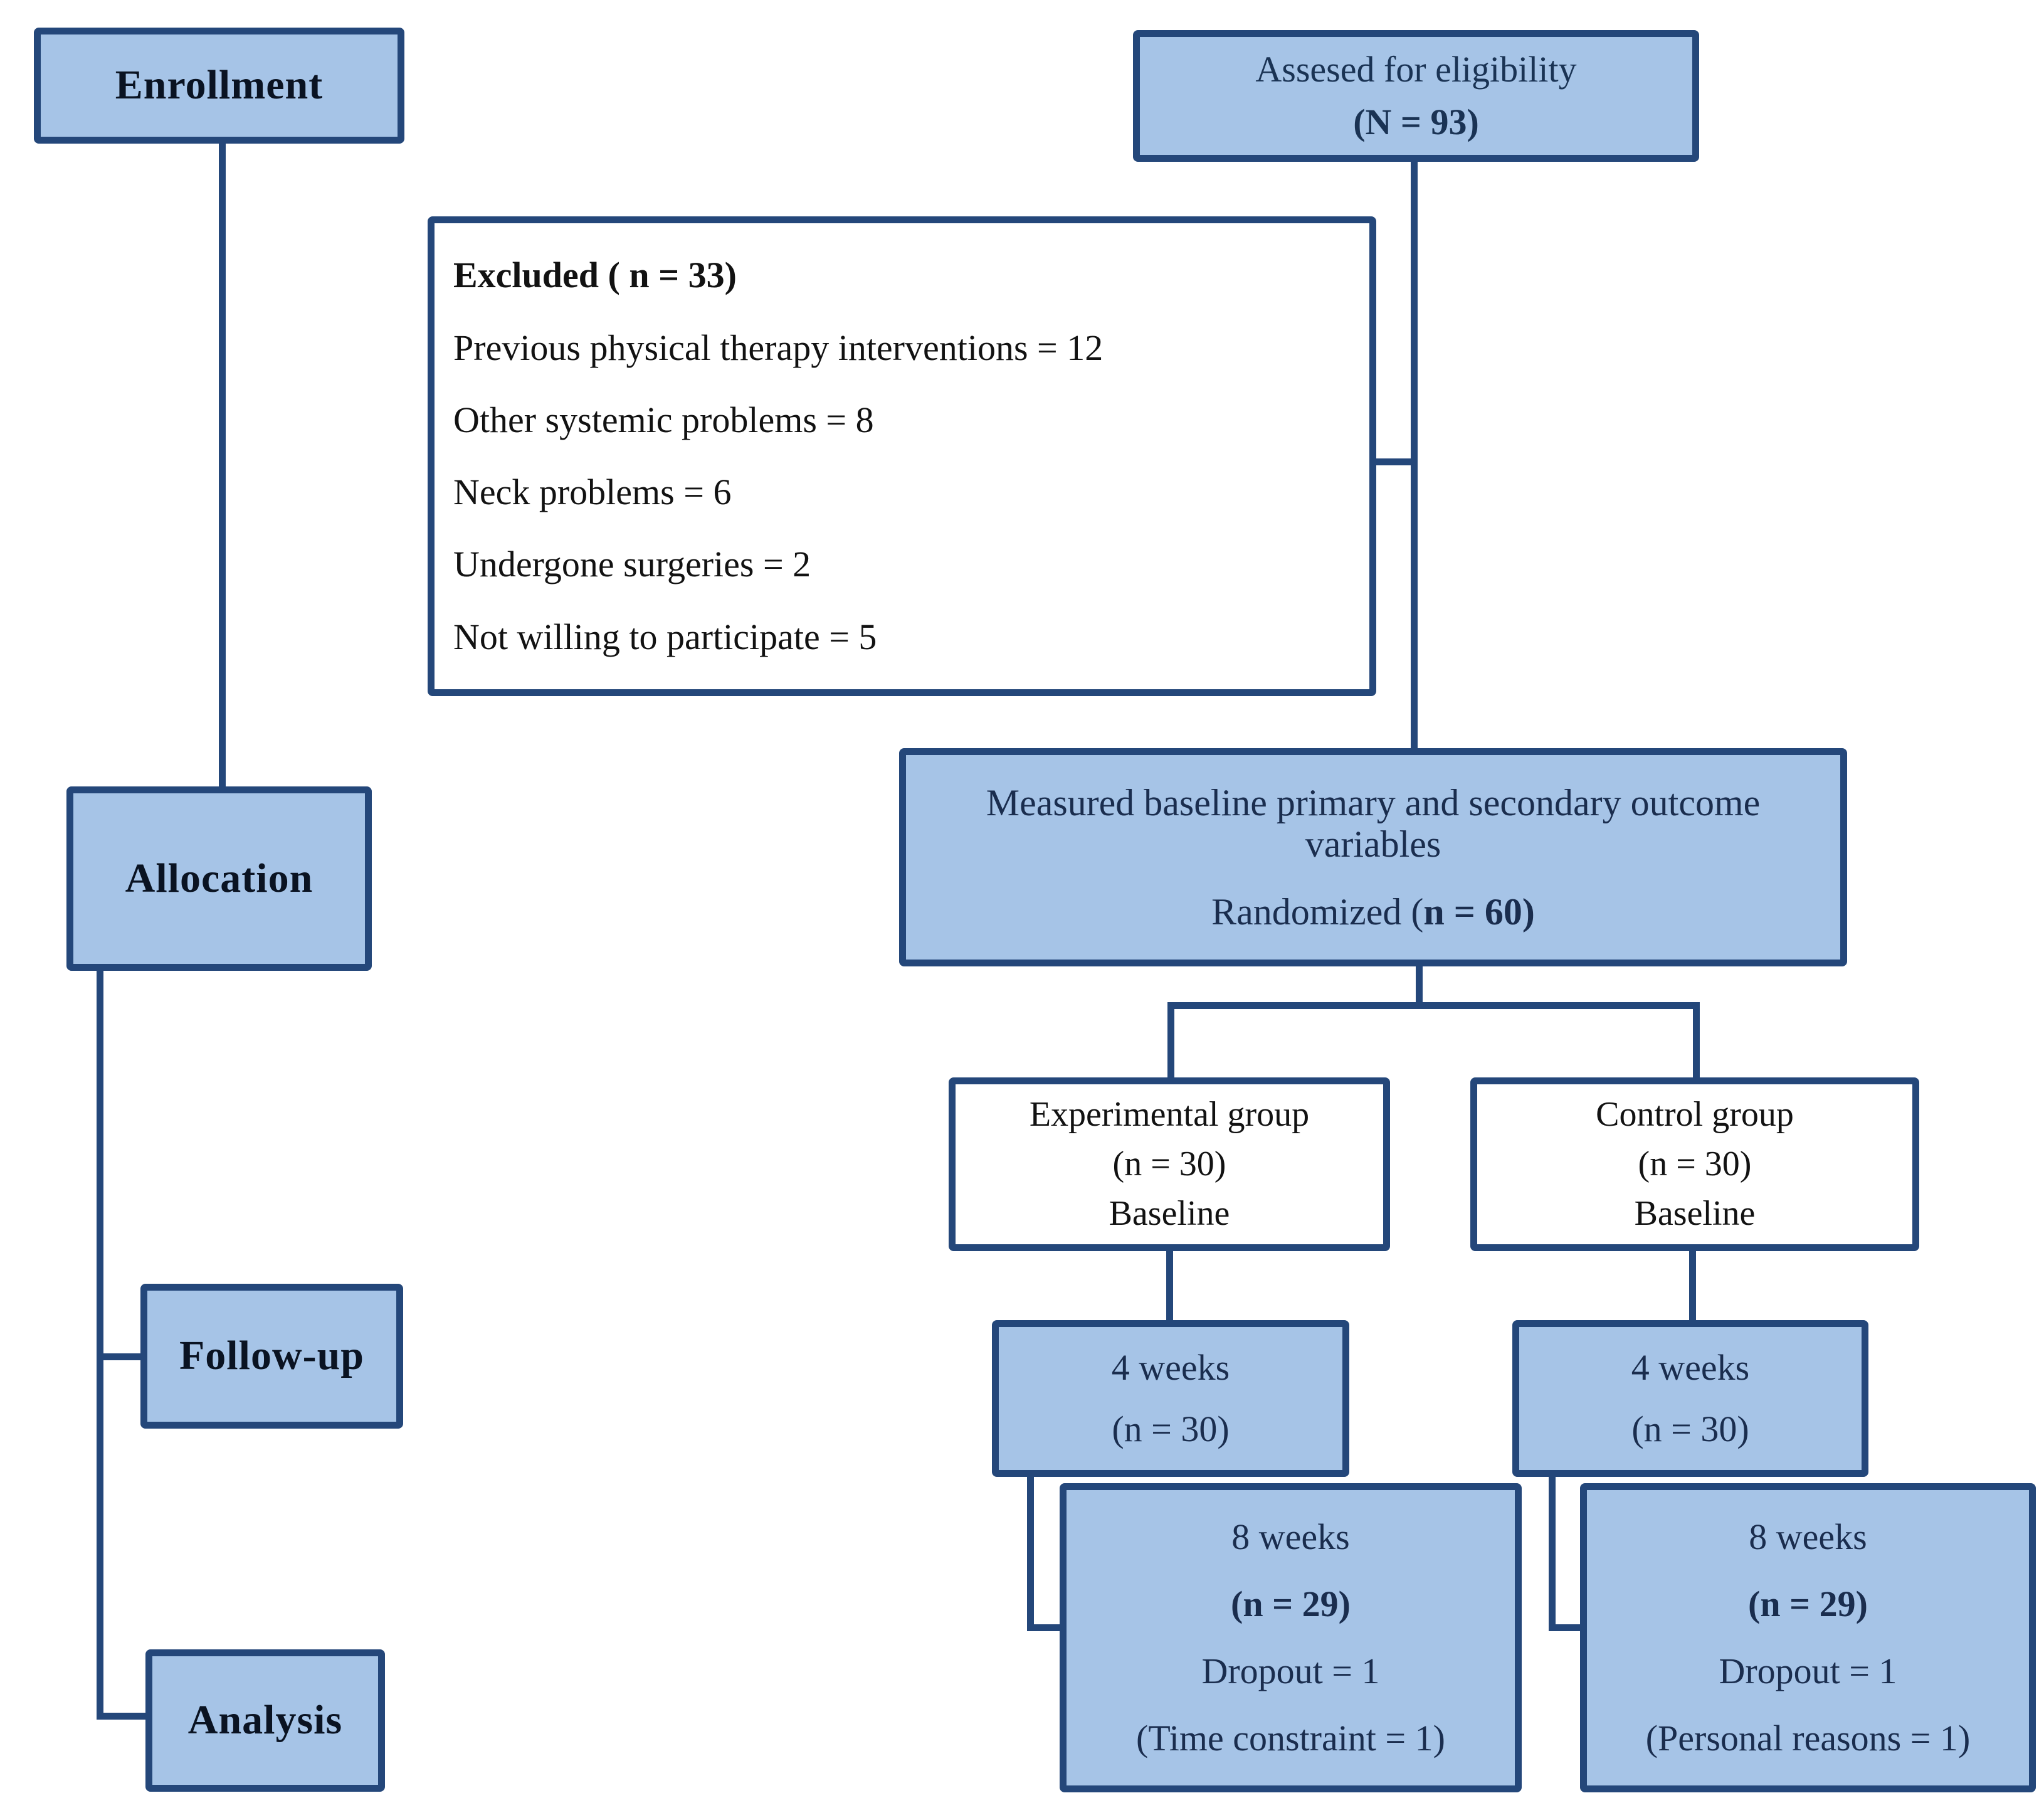 The image size is (2044, 1798). I want to click on experimental-group-n: (n = 30), so click(1169, 1163).